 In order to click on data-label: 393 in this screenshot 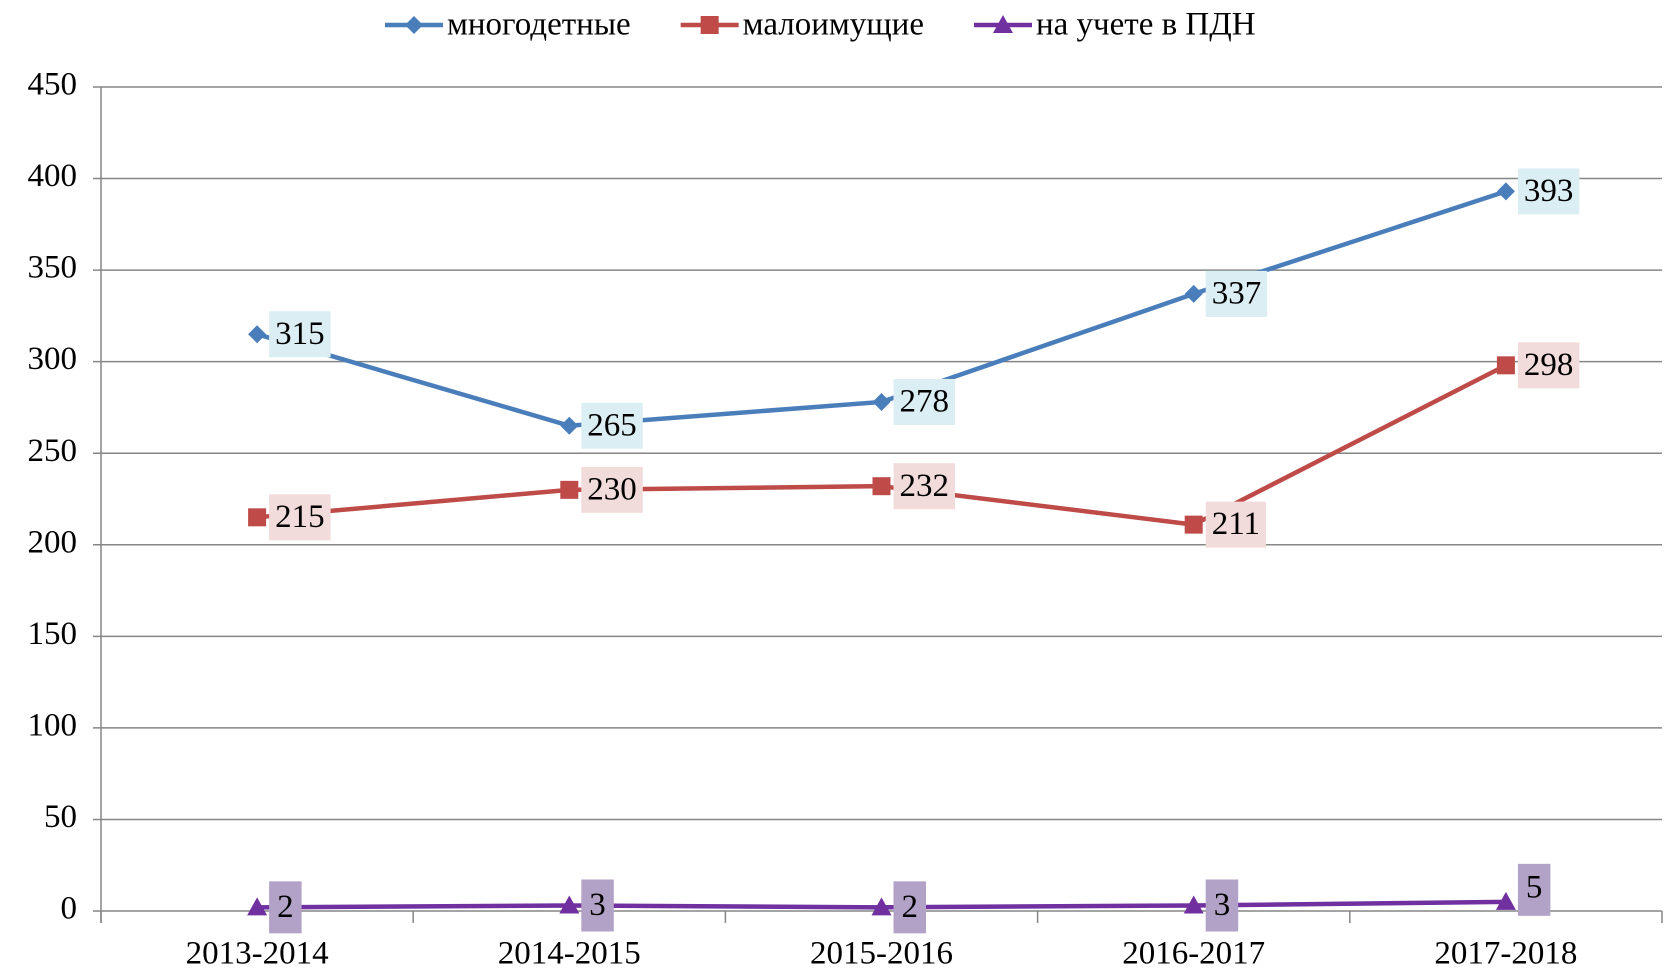, I will do `click(1549, 191)`.